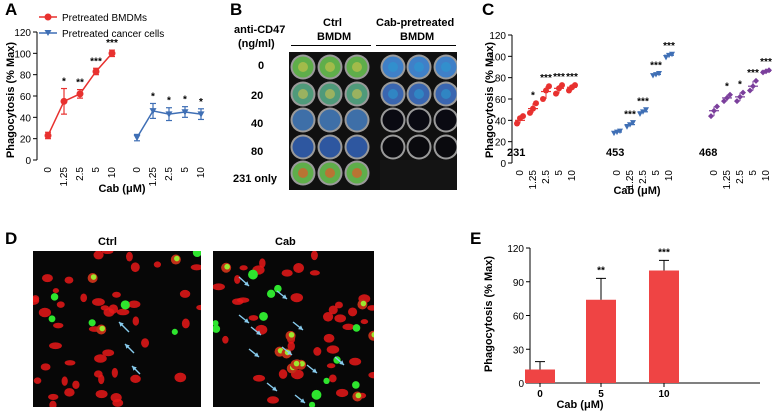 The width and height of the screenshot is (780, 412). What do you see at coordinates (255, 179) in the screenshot?
I see `row-label-231-only: 231 only` at bounding box center [255, 179].